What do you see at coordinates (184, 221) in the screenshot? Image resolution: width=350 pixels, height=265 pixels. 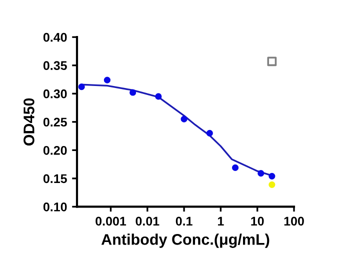 I see `x-tick-label: 0.1` at bounding box center [184, 221].